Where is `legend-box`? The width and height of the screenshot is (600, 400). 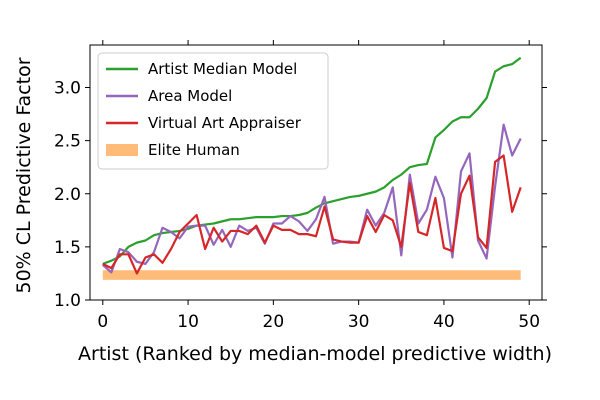
legend-box is located at coordinates (213, 111).